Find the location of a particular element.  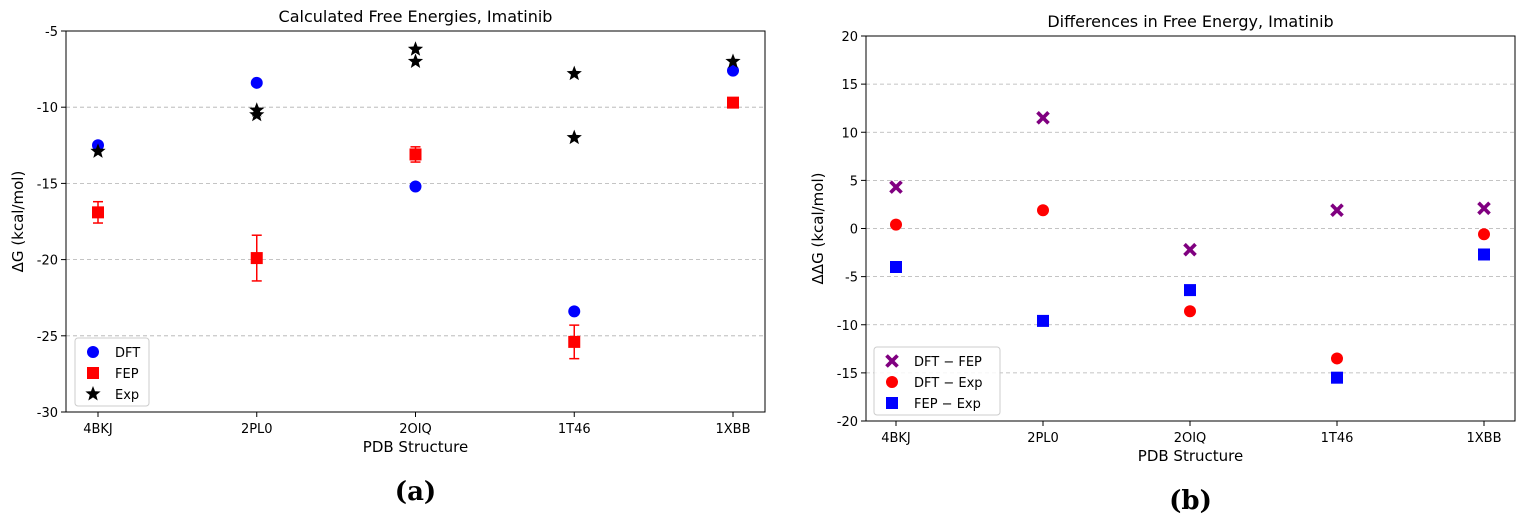

chart-title: Calculated Free Energies, Imatinib is located at coordinates (416, 16).